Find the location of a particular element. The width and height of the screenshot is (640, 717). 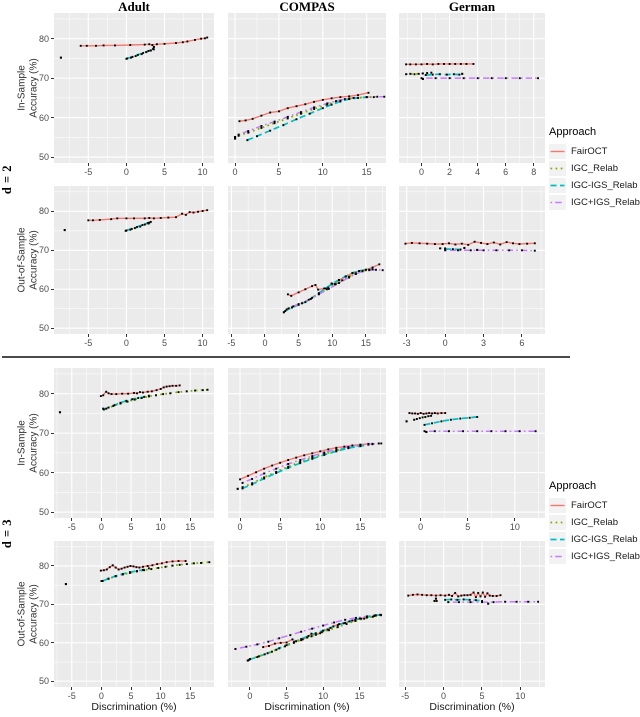

panel-d3-in-sample-adult-canvas is located at coordinates (134, 443).